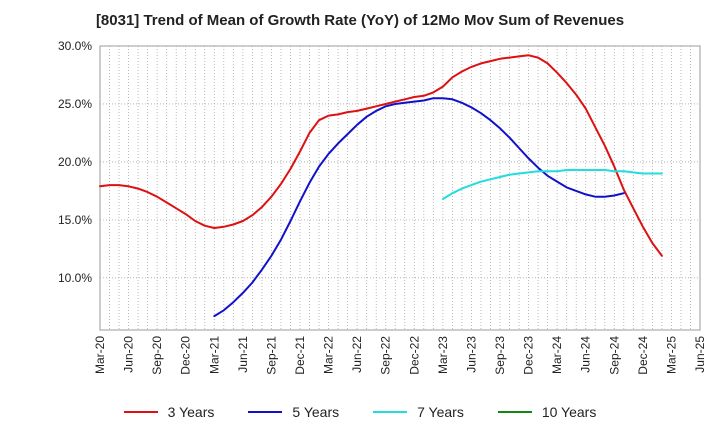 This screenshot has height=440, width=720. What do you see at coordinates (357, 354) in the screenshot?
I see `x-tick-label: Jun-22` at bounding box center [357, 354].